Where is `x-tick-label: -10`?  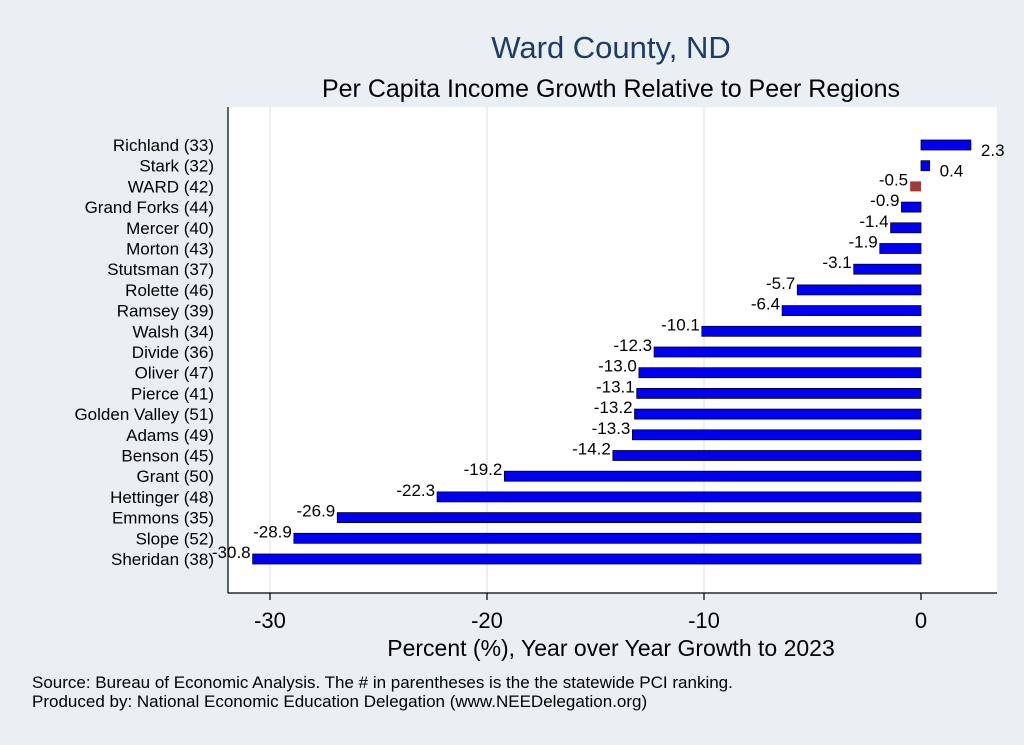 x-tick-label: -10 is located at coordinates (704, 620).